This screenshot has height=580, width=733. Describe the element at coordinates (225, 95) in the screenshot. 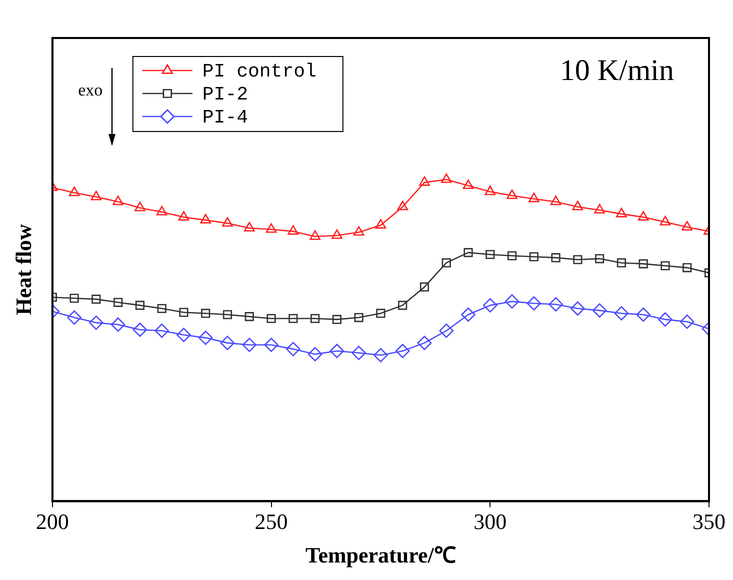

I see `legend-label: PI-2` at that location.